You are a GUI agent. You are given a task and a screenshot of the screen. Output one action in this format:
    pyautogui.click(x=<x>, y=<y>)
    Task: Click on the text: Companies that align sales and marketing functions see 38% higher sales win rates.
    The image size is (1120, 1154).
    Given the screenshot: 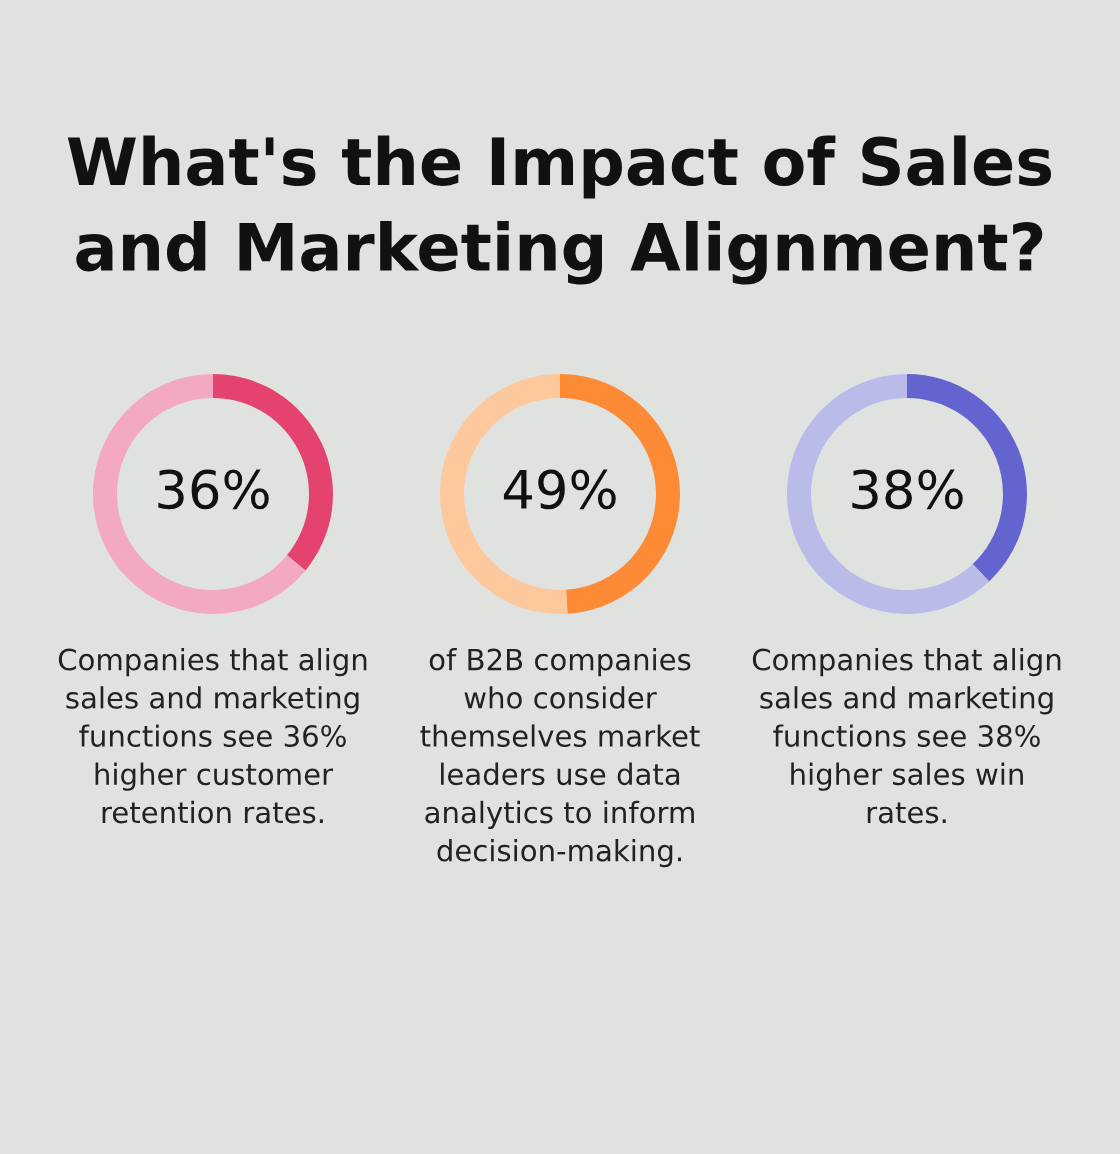 What is the action you would take?
    pyautogui.click(x=906, y=736)
    